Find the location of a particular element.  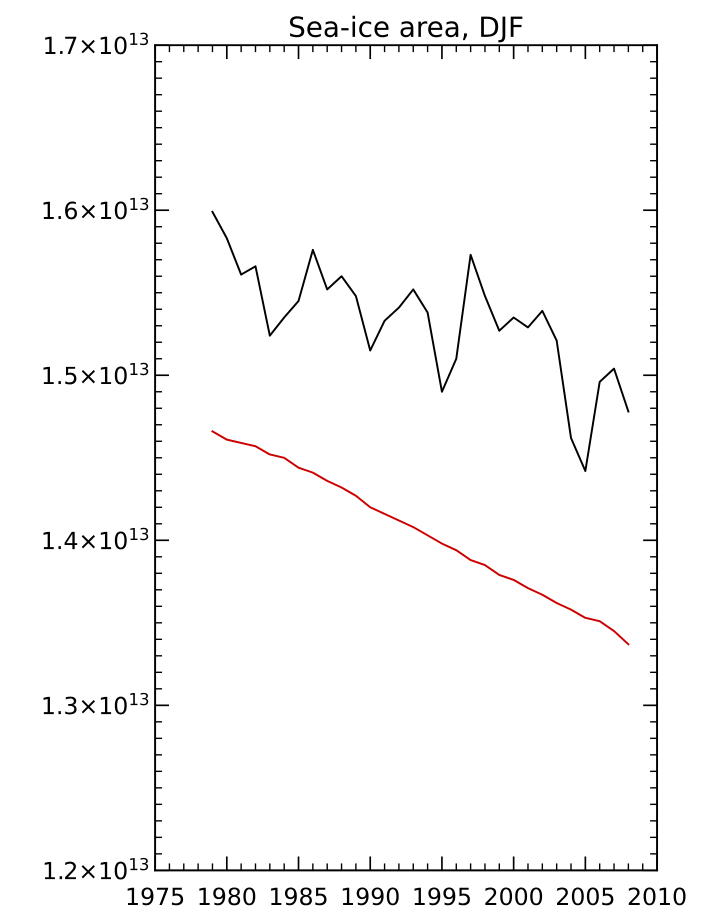

x-tick-label: 1985 is located at coordinates (298, 896).